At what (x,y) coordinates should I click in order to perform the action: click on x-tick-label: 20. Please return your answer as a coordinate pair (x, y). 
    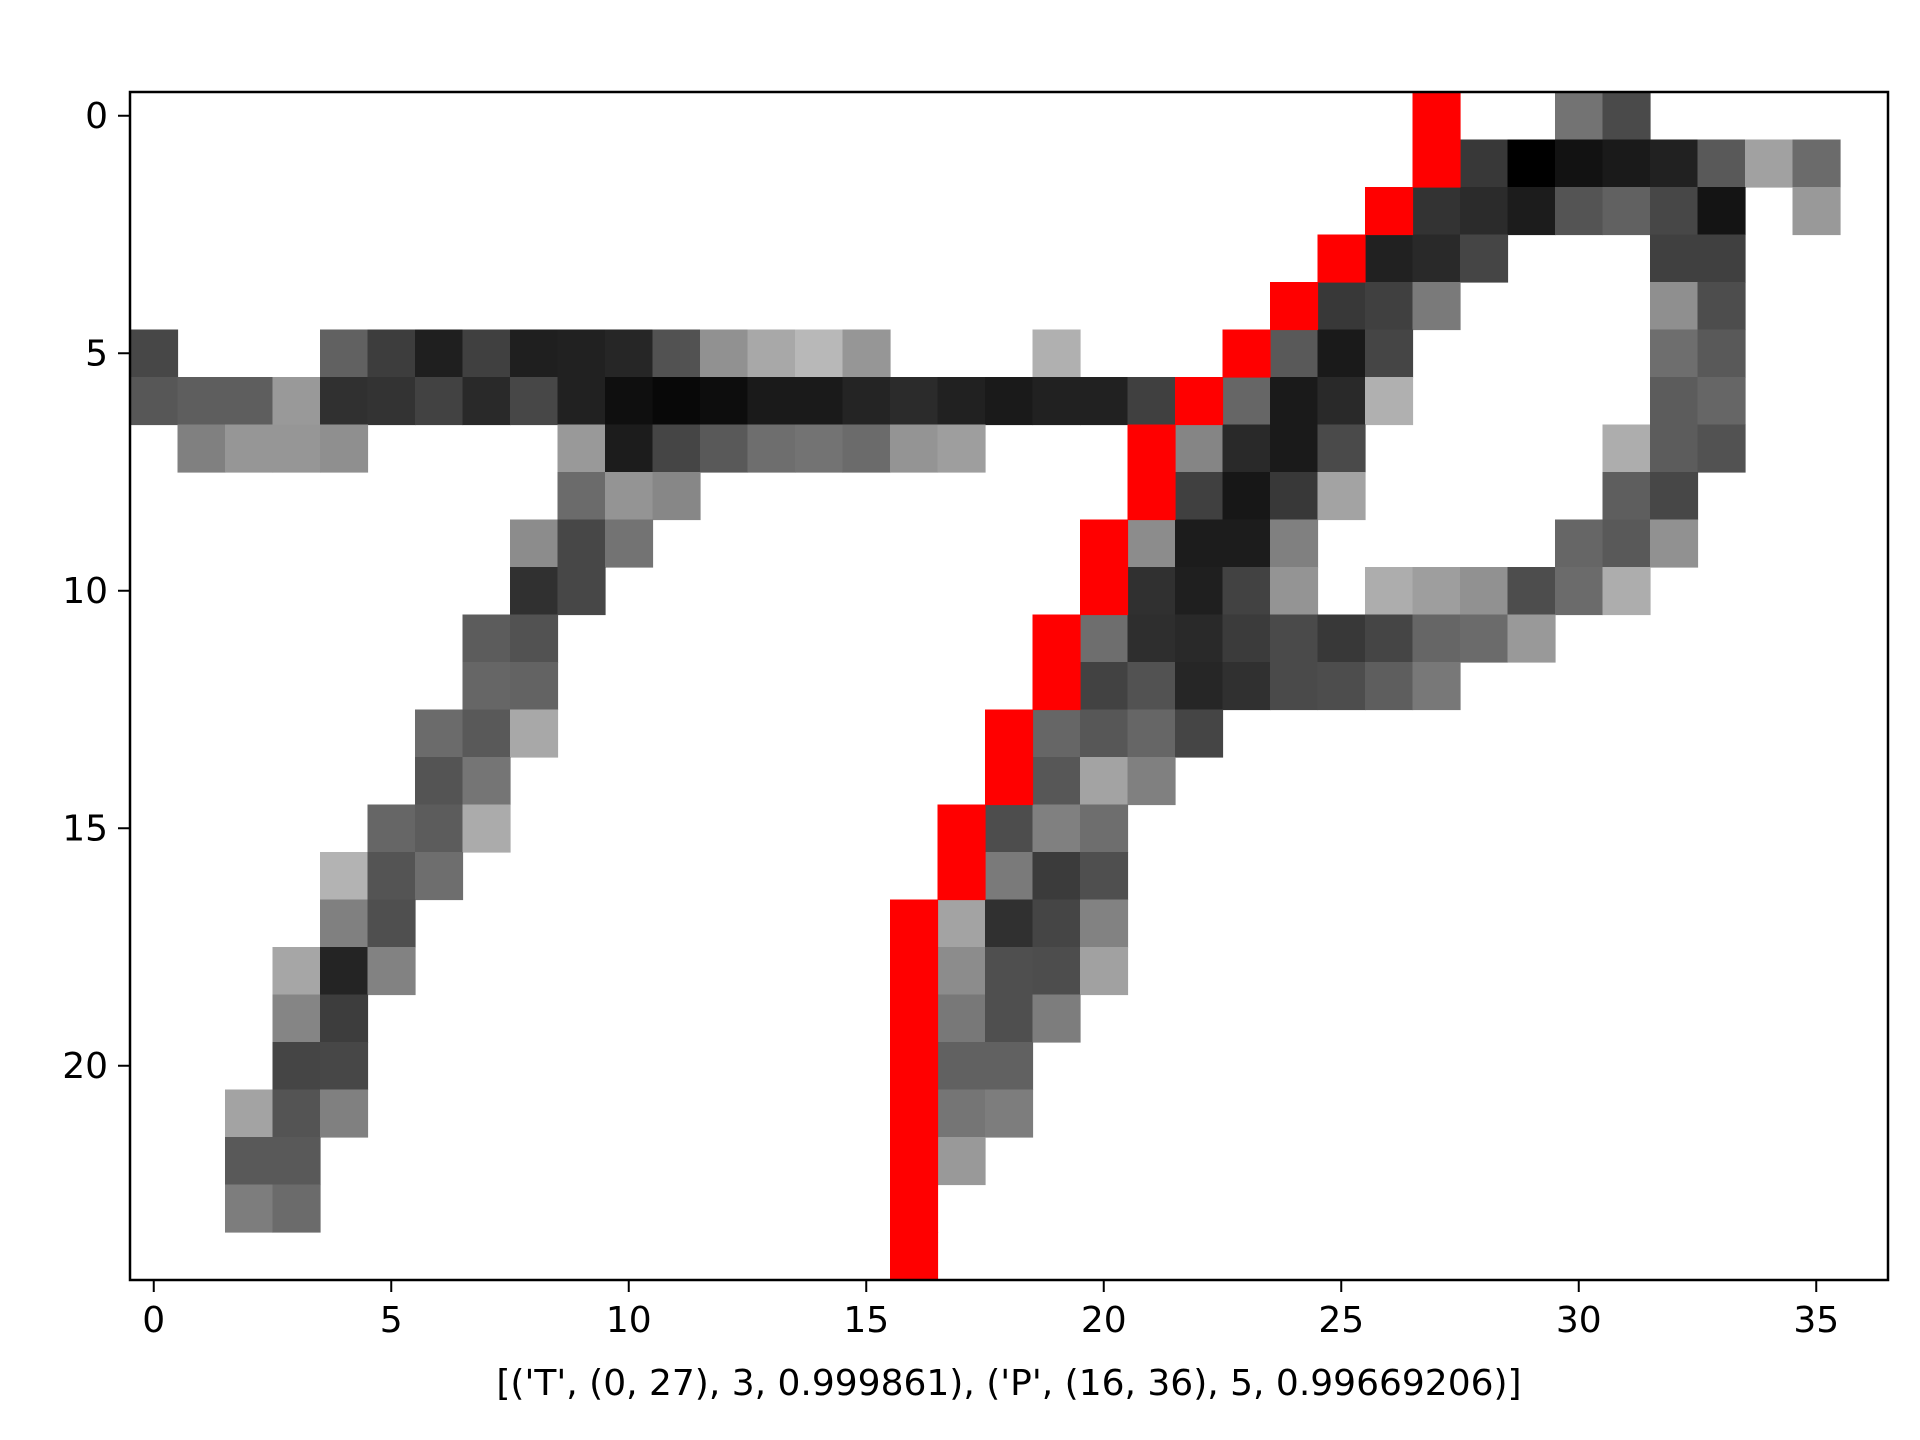
    Looking at the image, I should click on (1104, 1320).